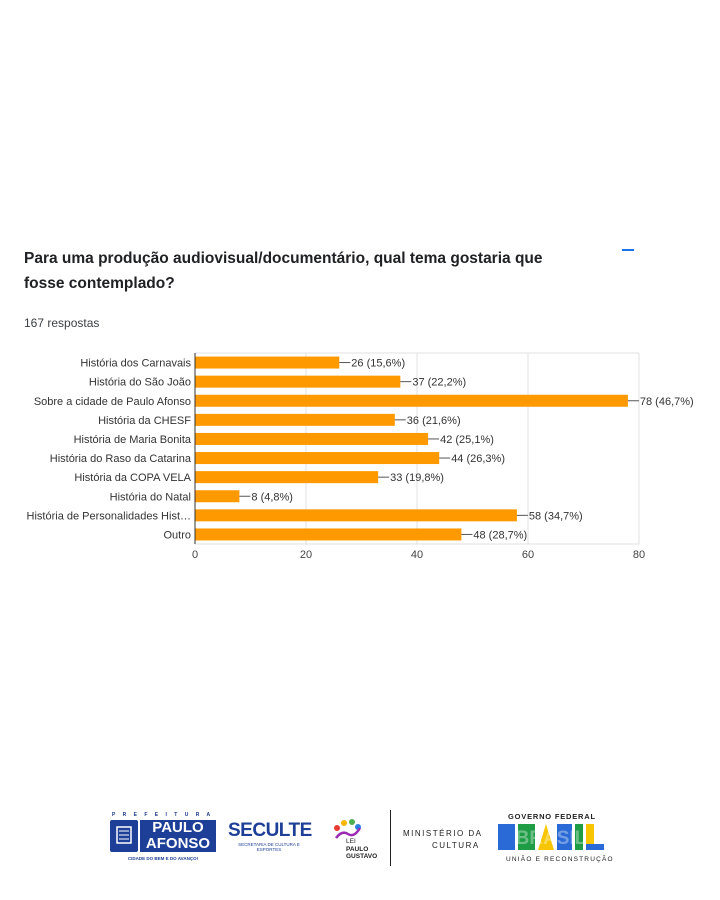 Image resolution: width=720 pixels, height=900 pixels. Describe the element at coordinates (140, 383) in the screenshot. I see `category-label: História do São João` at that location.